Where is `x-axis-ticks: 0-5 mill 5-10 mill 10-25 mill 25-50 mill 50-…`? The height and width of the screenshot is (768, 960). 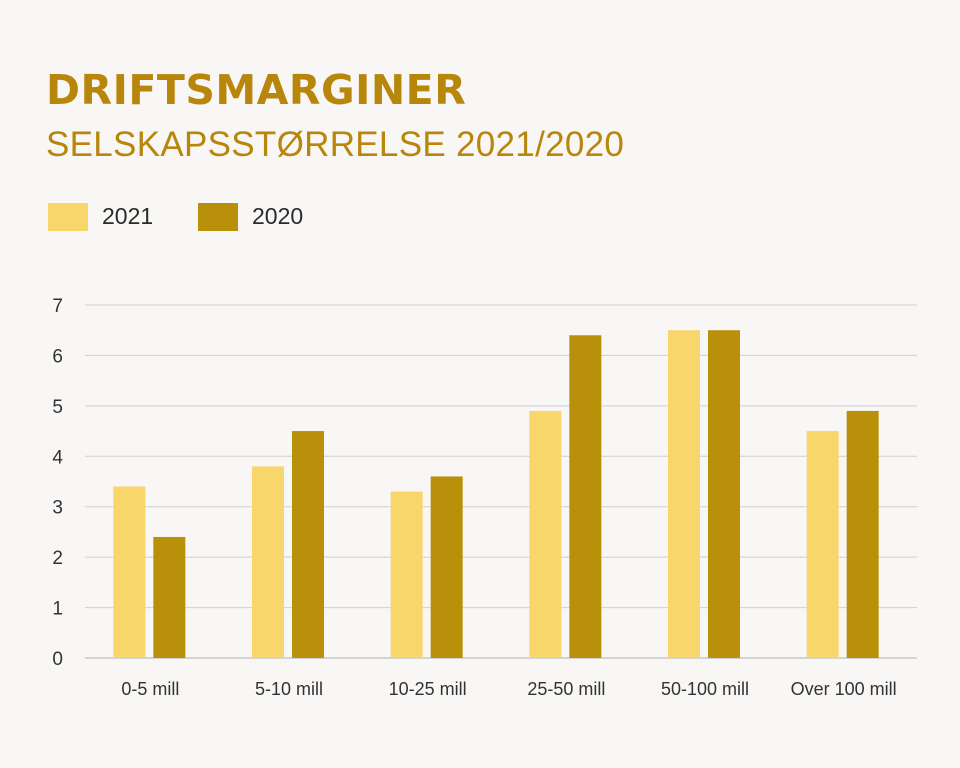
x-axis-ticks: 0-5 mill 5-10 mill 10-25 mill 25-50 mill 50-… is located at coordinates (508, 689).